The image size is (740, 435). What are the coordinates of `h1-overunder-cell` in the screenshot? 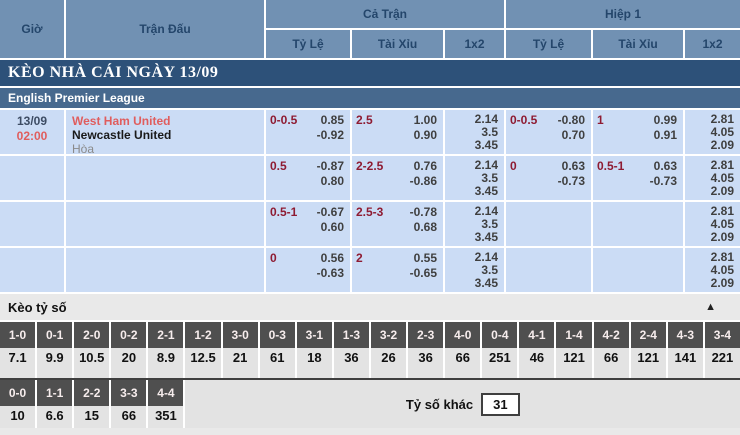 It's located at (638, 224).